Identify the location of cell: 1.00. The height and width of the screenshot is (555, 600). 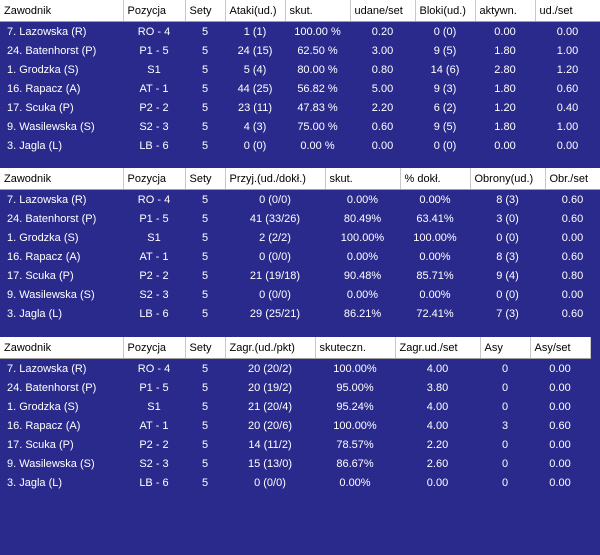
(567, 50).